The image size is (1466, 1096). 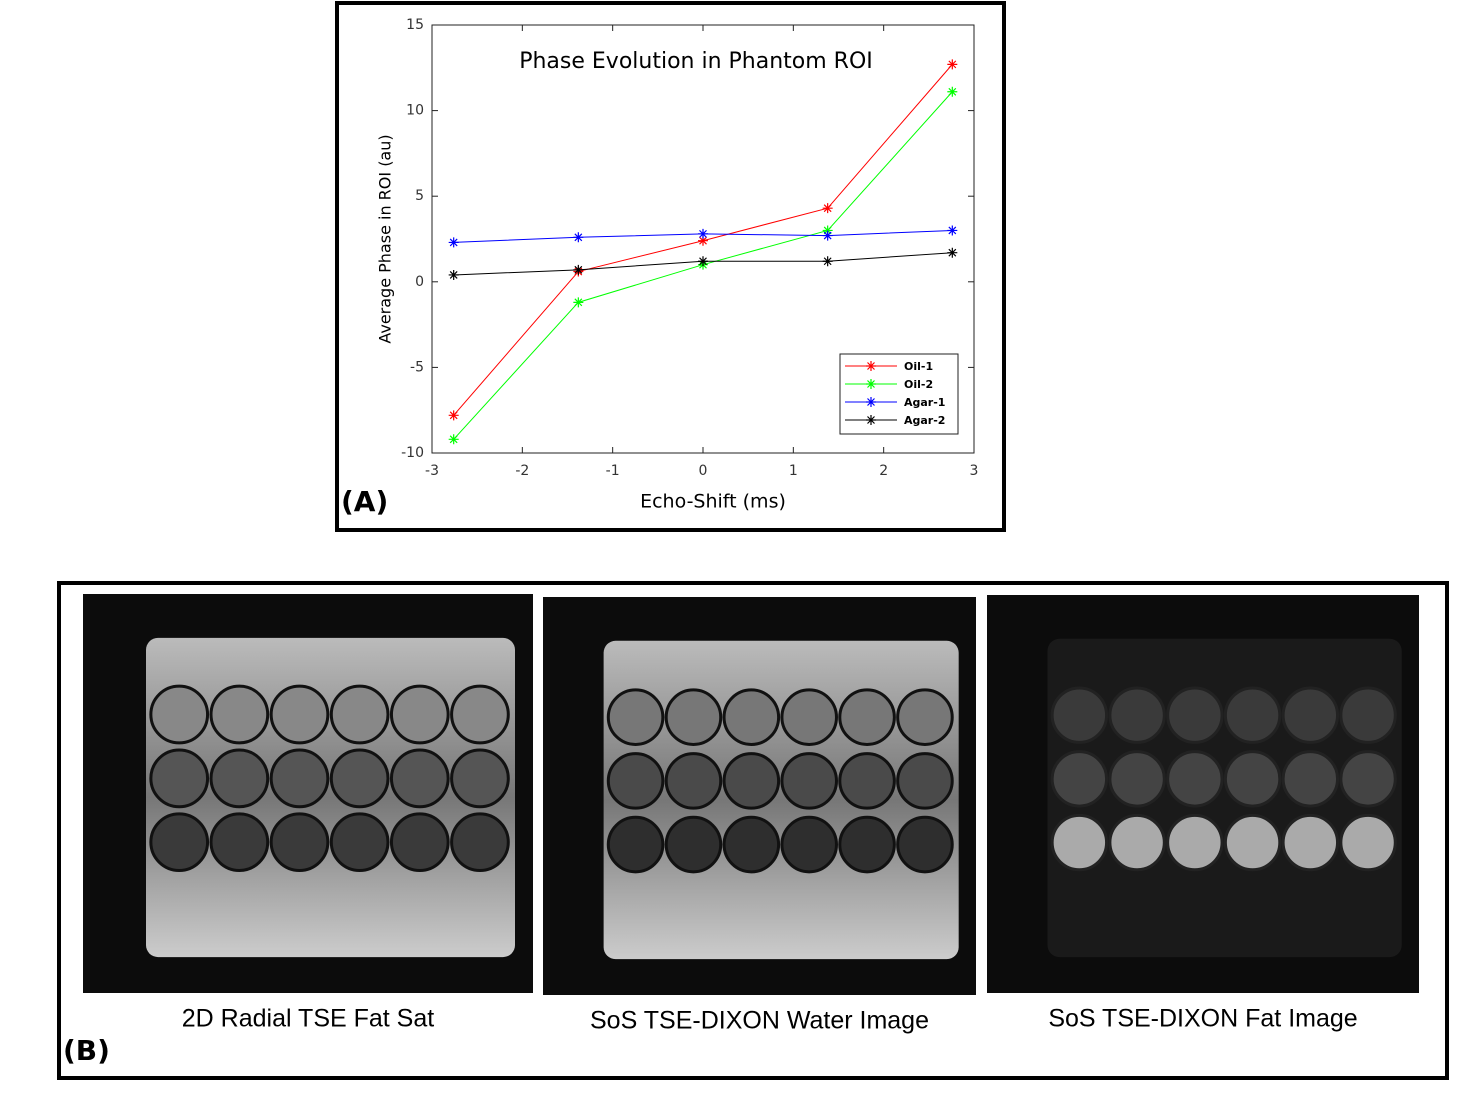 I want to click on legend-label: Agar-1, so click(x=924, y=402).